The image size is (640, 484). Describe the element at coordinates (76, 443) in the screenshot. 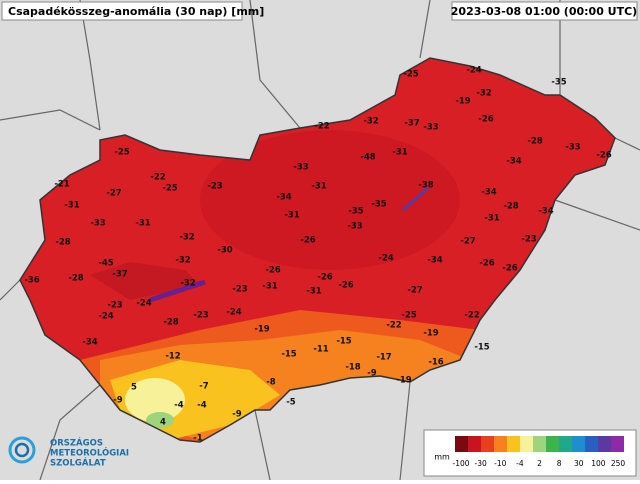

I see `logo-line: ORSZÁGOS` at that location.